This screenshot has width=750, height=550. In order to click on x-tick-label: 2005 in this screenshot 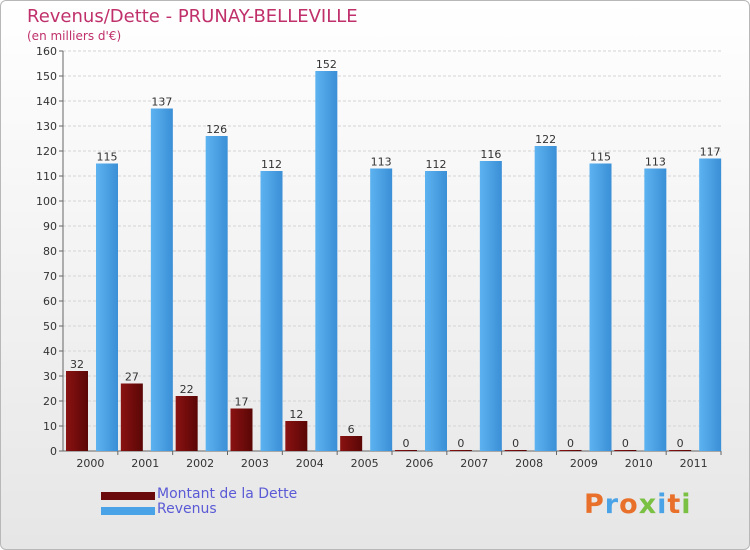, I will do `click(365, 463)`.